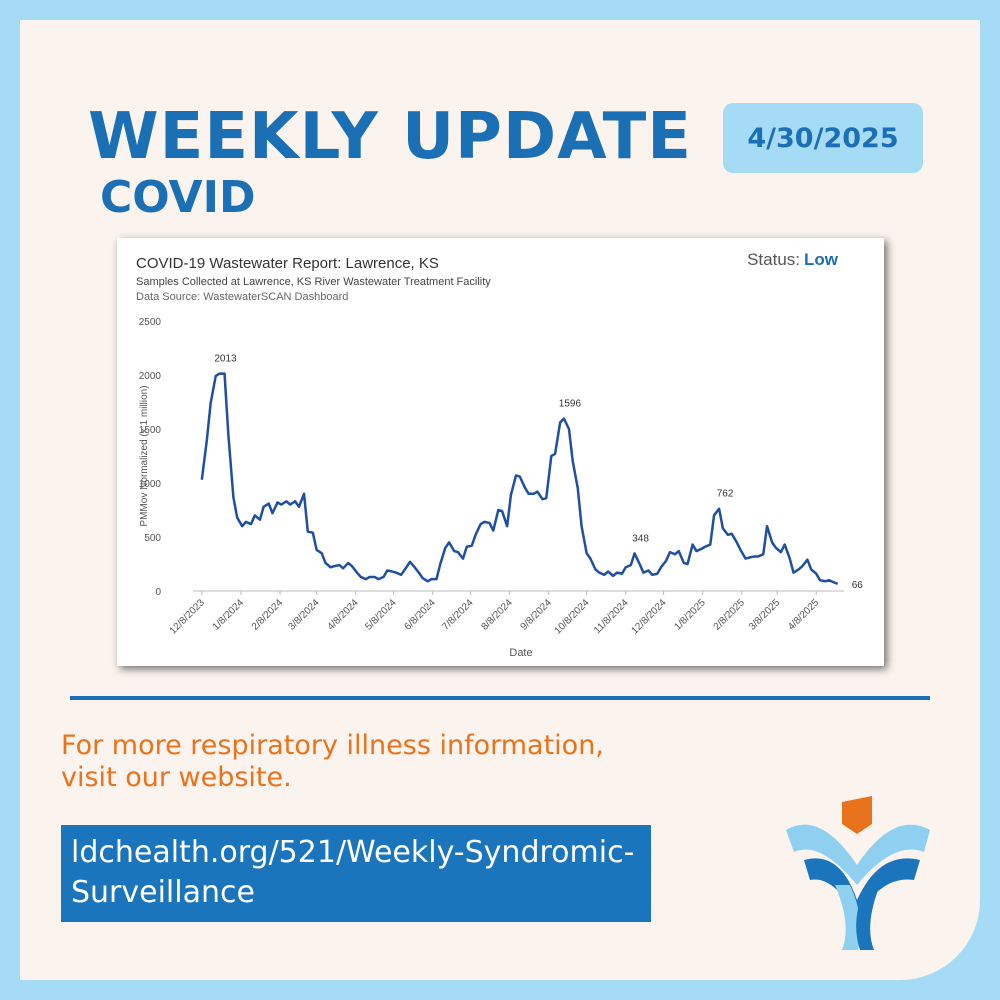 The image size is (1000, 1000). Describe the element at coordinates (421, 615) in the screenshot. I see `x-tick-label: 6/8/2024` at that location.